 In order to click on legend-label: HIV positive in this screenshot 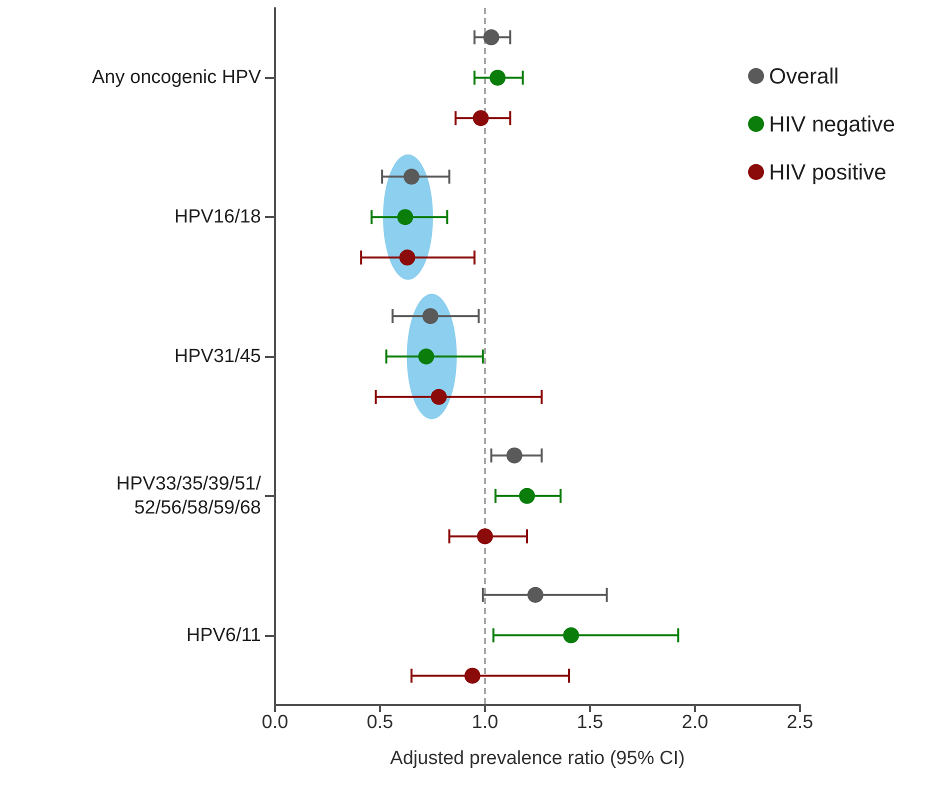, I will do `click(827, 172)`.